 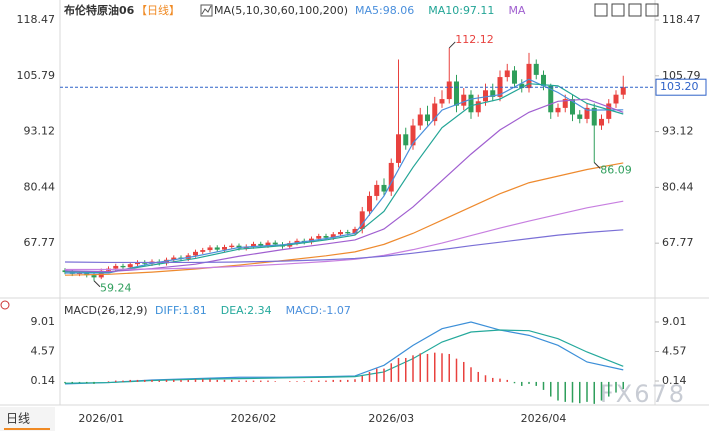 What do you see at coordinates (36, 19) in the screenshot?
I see `y-tick-label: 118.47` at bounding box center [36, 19].